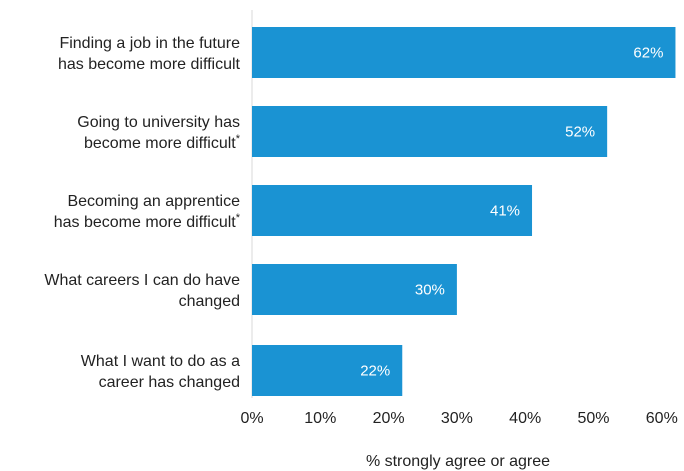 The width and height of the screenshot is (684, 471). Describe the element at coordinates (320, 418) in the screenshot. I see `x-tick-label: 10%` at that location.